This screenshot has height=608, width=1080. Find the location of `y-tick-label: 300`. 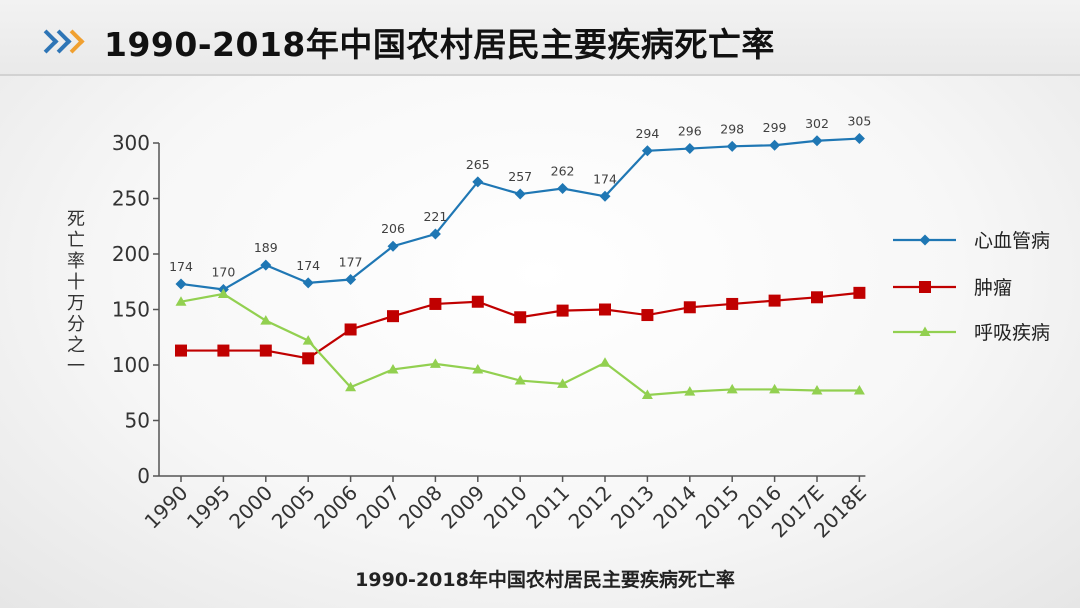

y-tick-label: 300 is located at coordinates (131, 143).